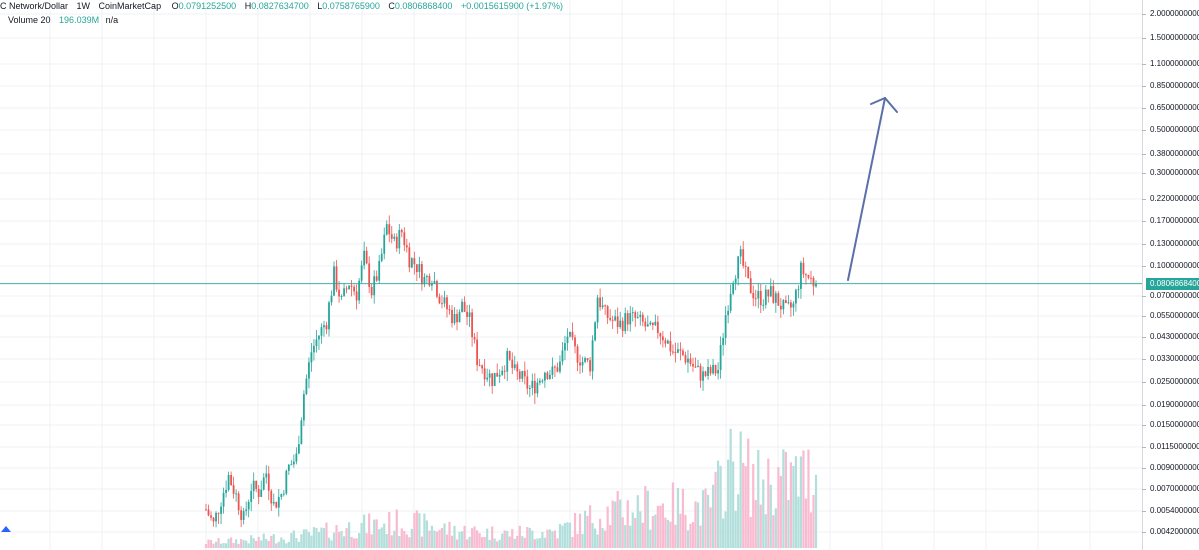  What do you see at coordinates (320, 6) in the screenshot?
I see `low-key: L` at bounding box center [320, 6].